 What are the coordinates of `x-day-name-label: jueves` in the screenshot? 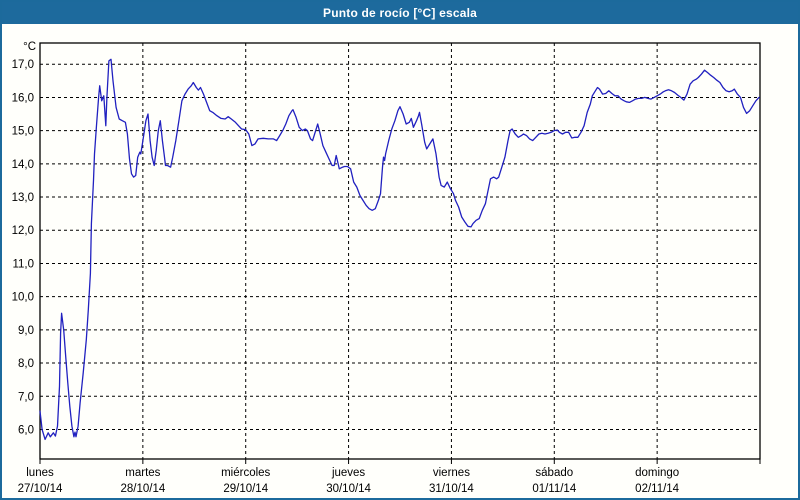 It's located at (348, 473).